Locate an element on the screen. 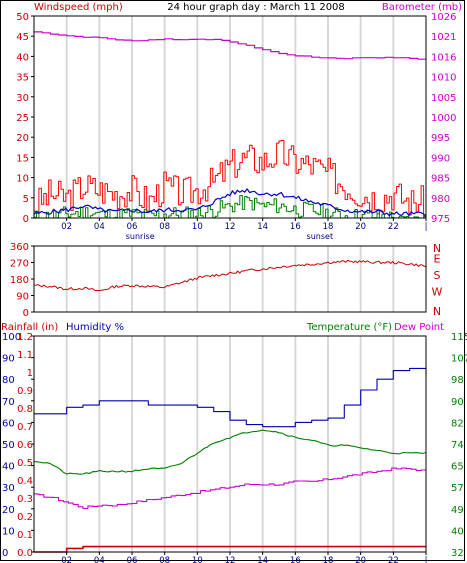  temperature-tick-label: 32 is located at coordinates (457, 553).